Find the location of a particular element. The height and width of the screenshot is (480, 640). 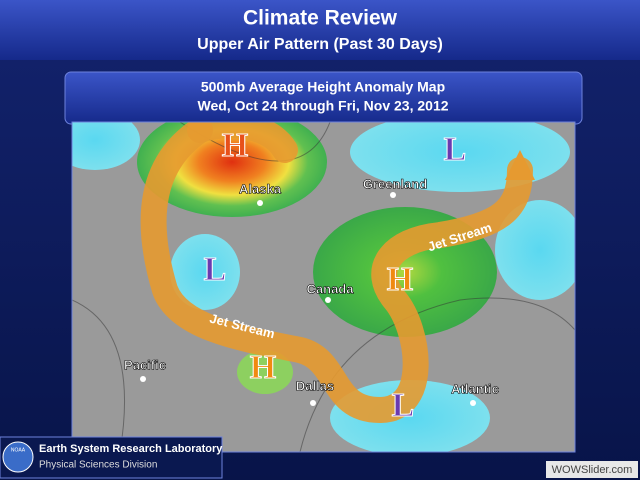

watermark: WOWSlider.com is located at coordinates (592, 470).